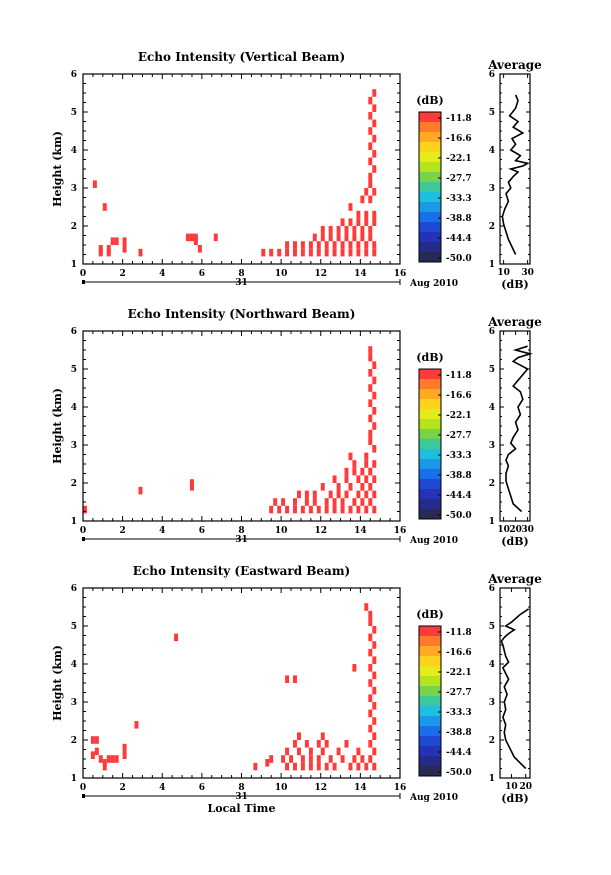  I want to click on colorbar-label: -50.0, so click(459, 773).